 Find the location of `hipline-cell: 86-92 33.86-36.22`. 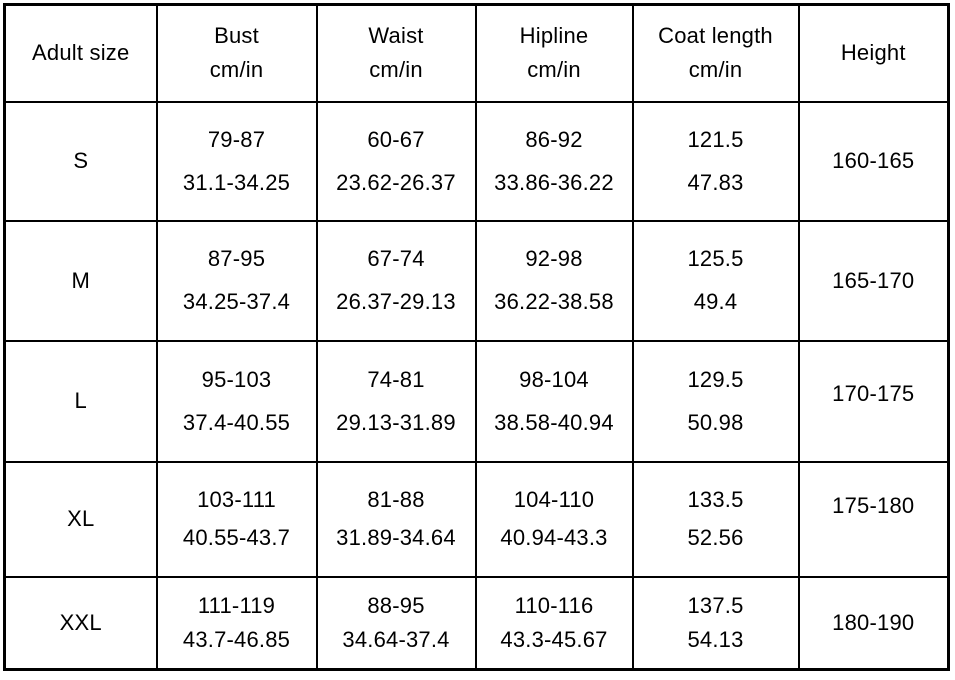

hipline-cell: 86-92 33.86-36.22 is located at coordinates (554, 161).